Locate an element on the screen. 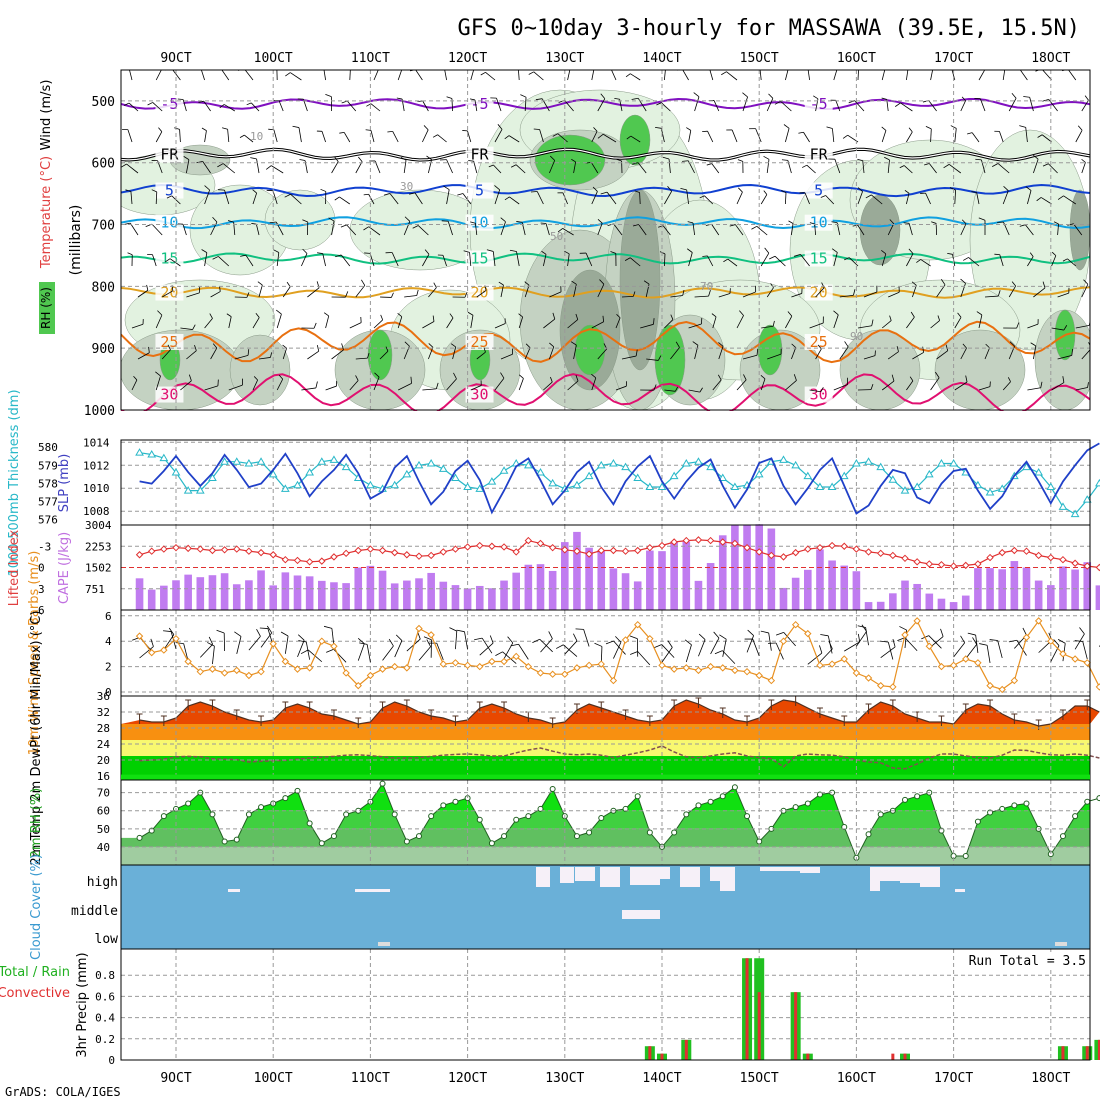 The width and height of the screenshot is (1100, 1100). precip-tick-label: 0.2 is located at coordinates (105, 1039).